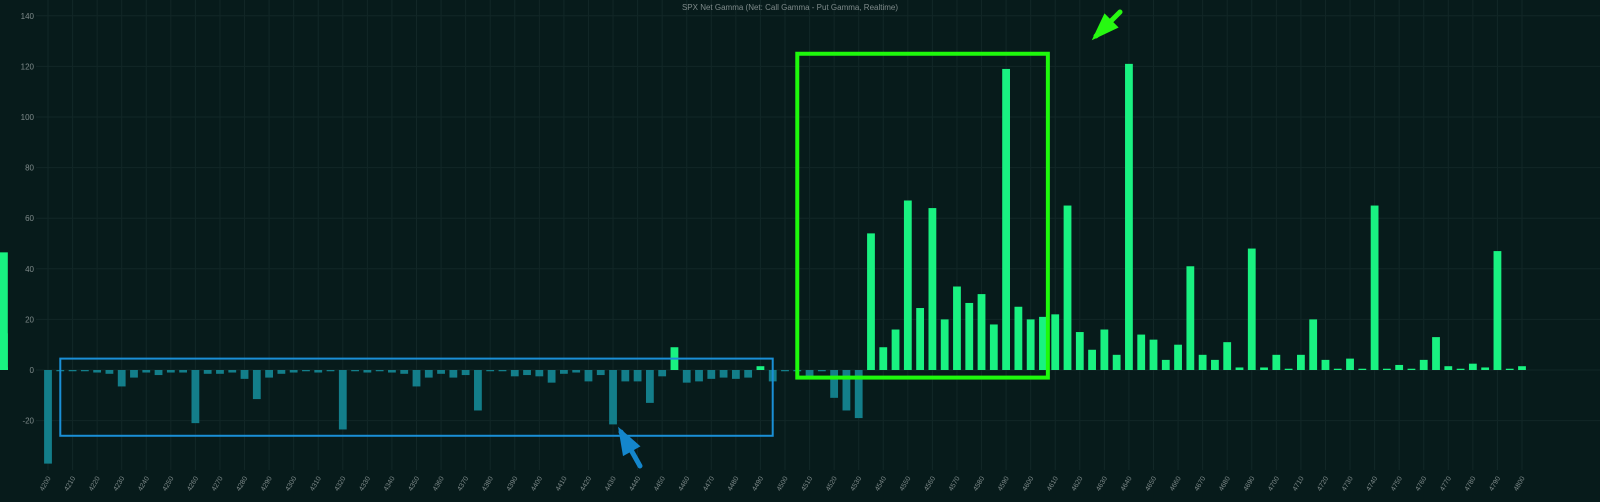  Describe the element at coordinates (29, 218) in the screenshot. I see `y-tick-label: 60` at that location.